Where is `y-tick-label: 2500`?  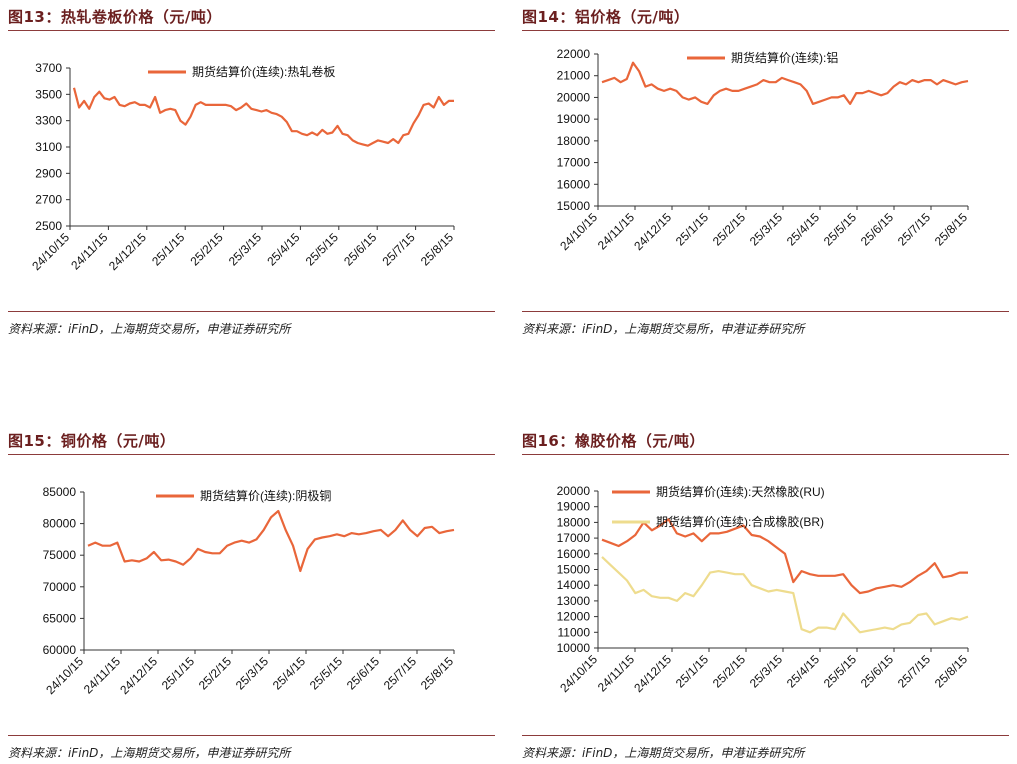 y-tick-label: 2500 is located at coordinates (48, 226).